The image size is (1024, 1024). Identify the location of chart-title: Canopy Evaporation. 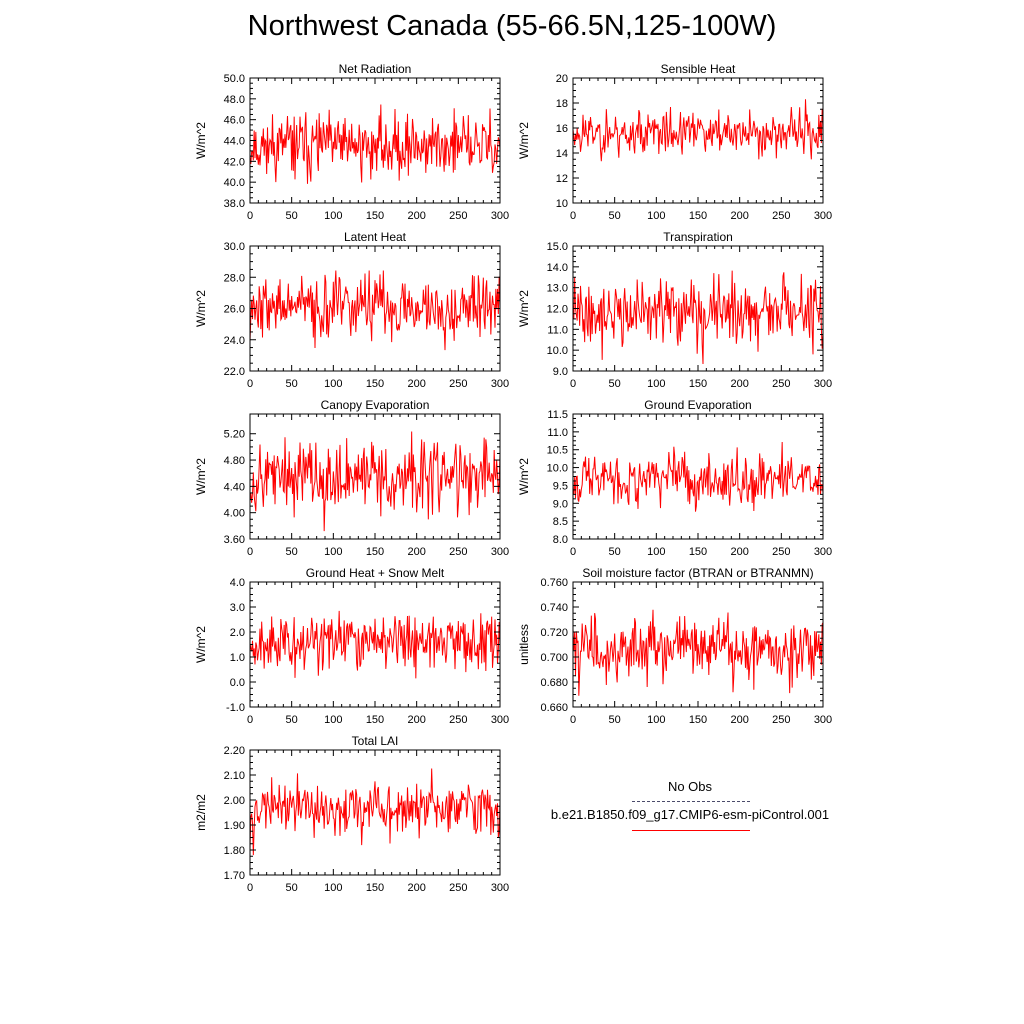
(375, 405).